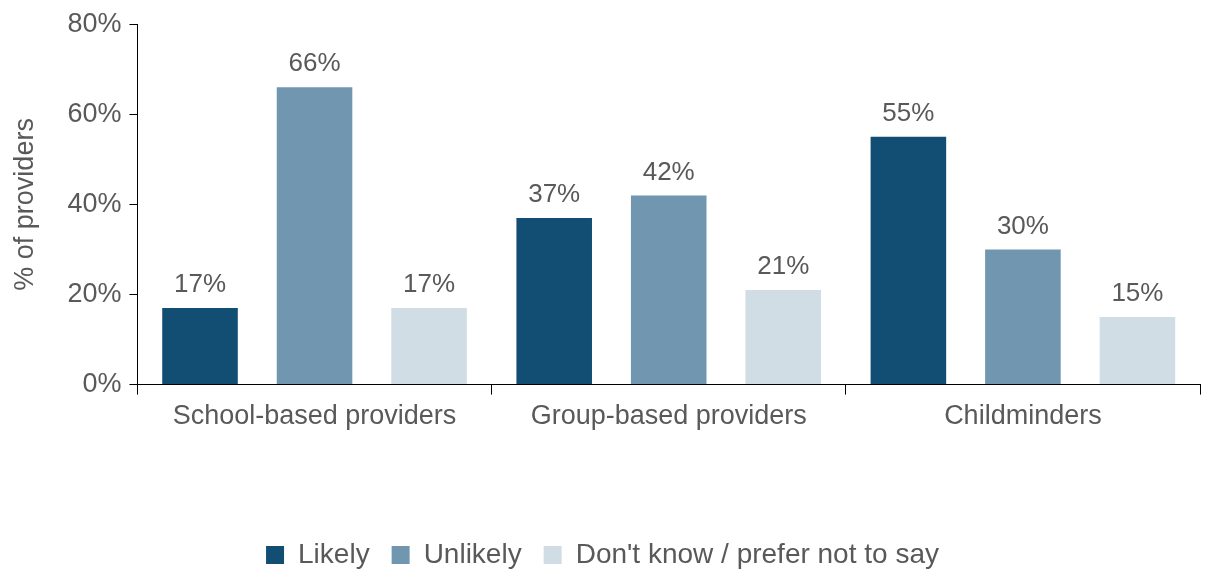 The height and width of the screenshot is (579, 1210). Describe the element at coordinates (908, 112) in the screenshot. I see `data-label: 55%` at that location.